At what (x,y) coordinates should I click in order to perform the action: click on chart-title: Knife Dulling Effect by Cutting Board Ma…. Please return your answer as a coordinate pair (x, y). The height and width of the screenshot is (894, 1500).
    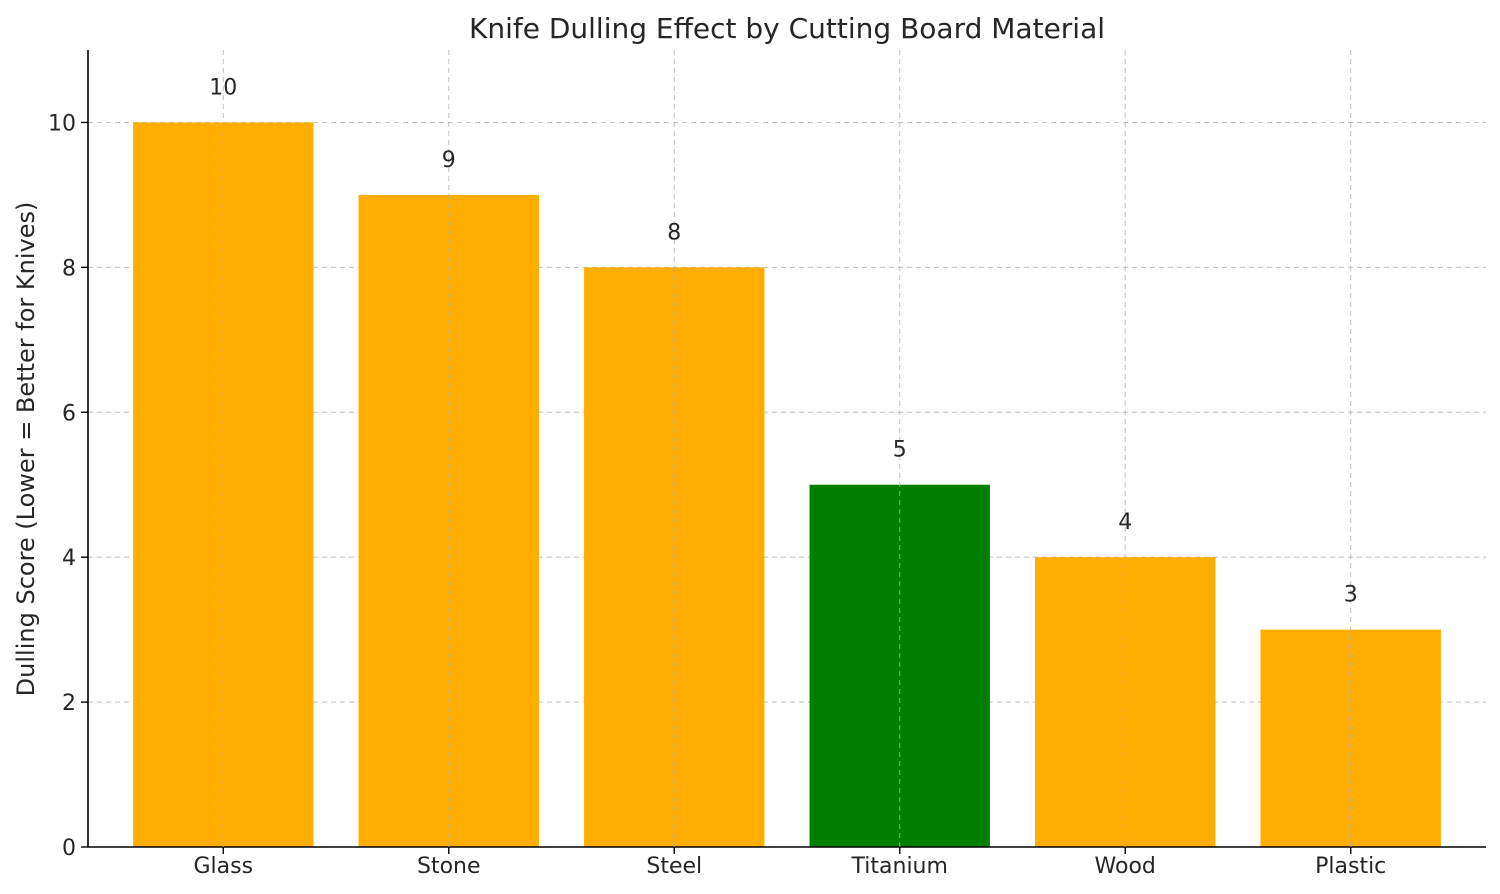
    Looking at the image, I should click on (787, 28).